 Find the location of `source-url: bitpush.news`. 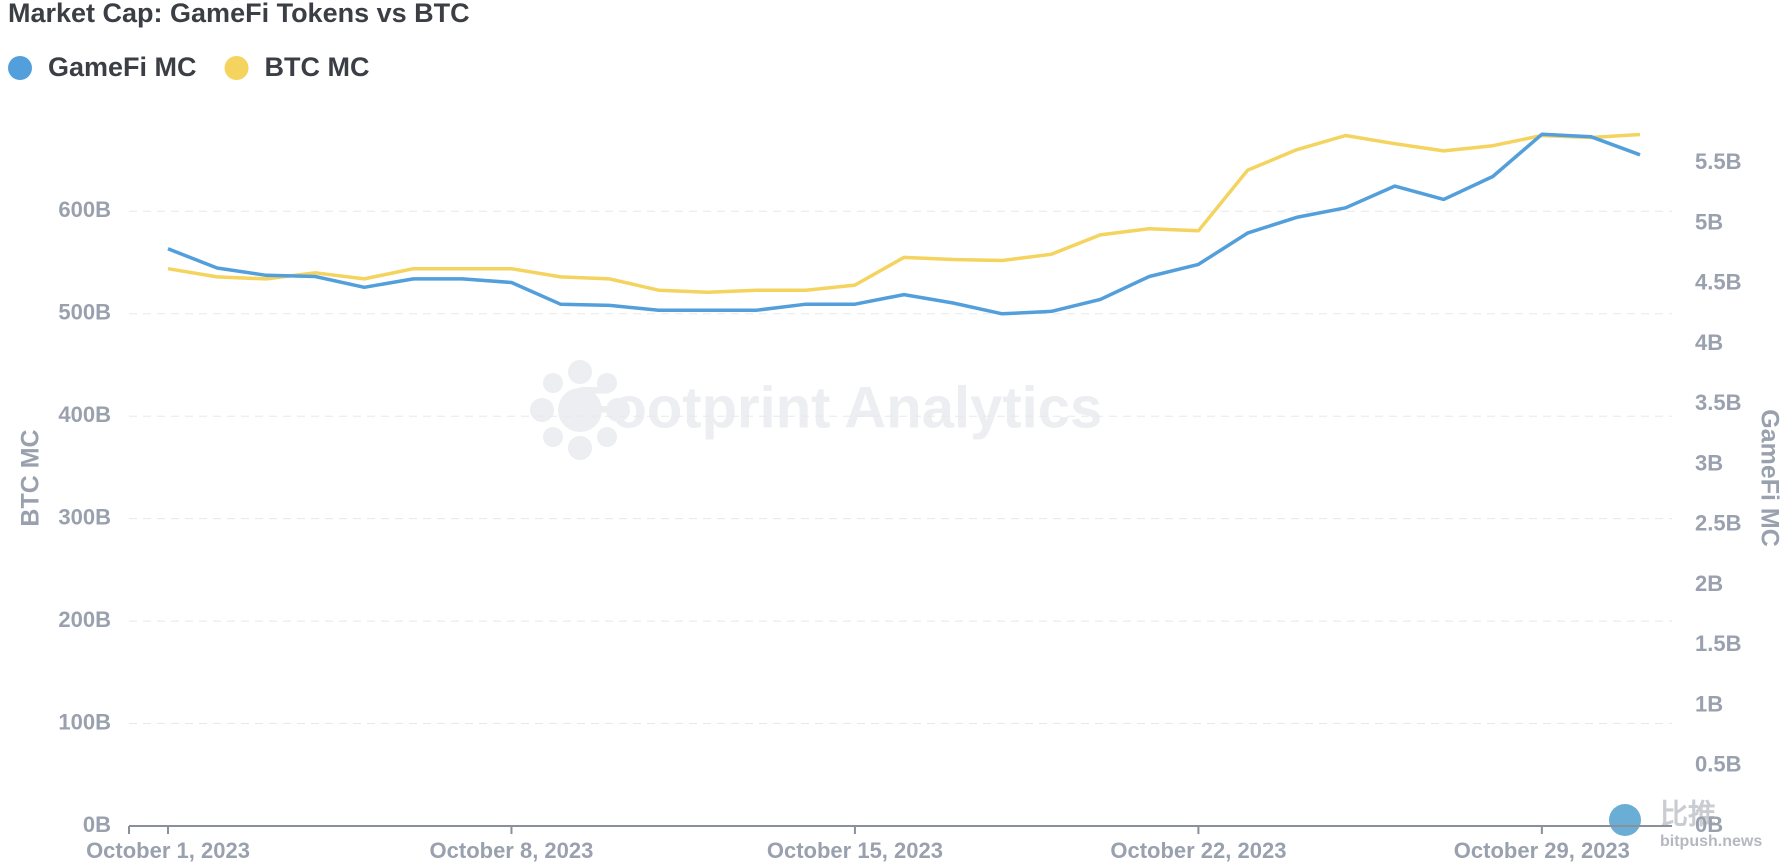

source-url: bitpush.news is located at coordinates (1711, 841).